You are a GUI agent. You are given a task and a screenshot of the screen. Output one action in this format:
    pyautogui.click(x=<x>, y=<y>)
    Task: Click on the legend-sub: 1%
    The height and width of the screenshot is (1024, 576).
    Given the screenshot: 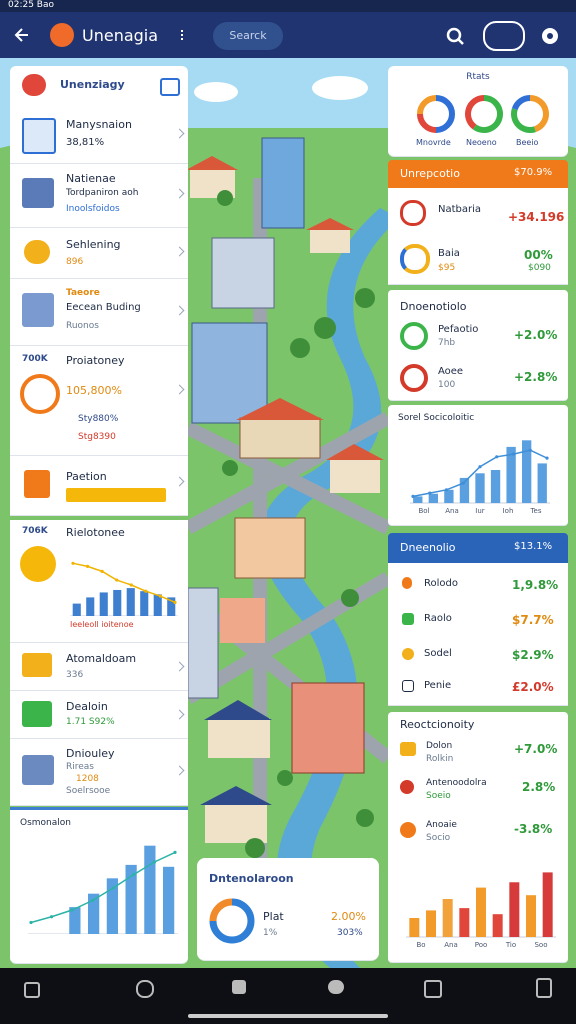 What is the action you would take?
    pyautogui.click(x=270, y=933)
    